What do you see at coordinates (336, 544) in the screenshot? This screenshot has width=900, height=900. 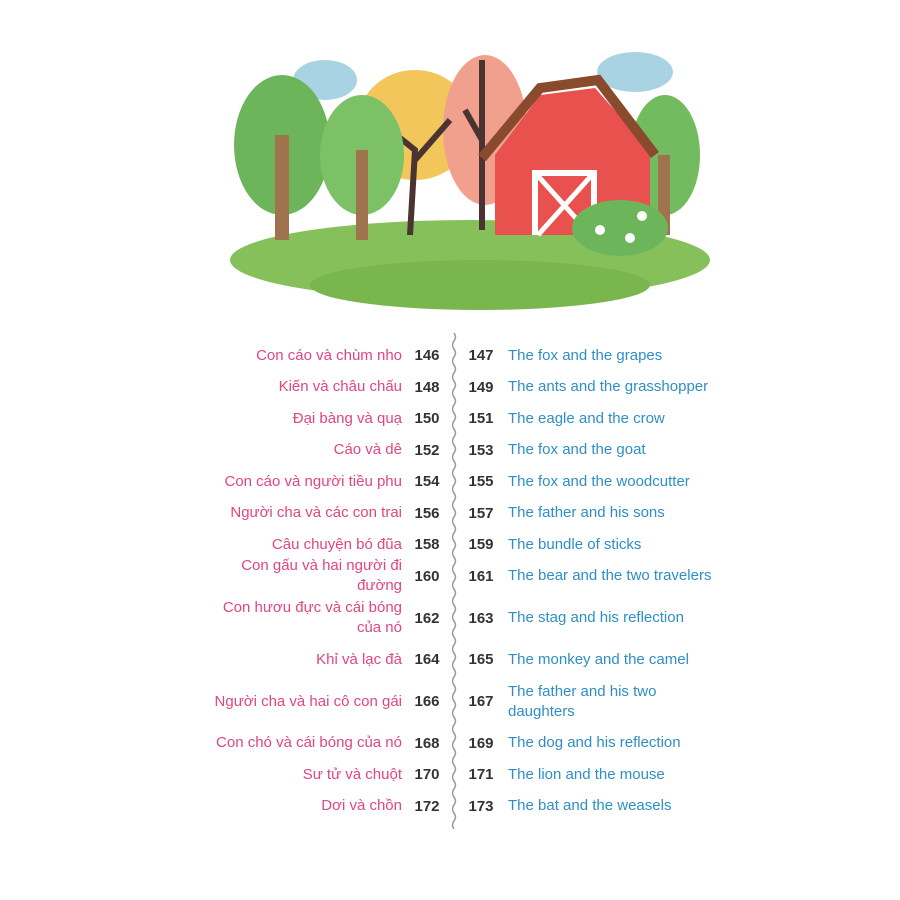 I see `vietnamese-title: Câu chuyện bó đũa` at bounding box center [336, 544].